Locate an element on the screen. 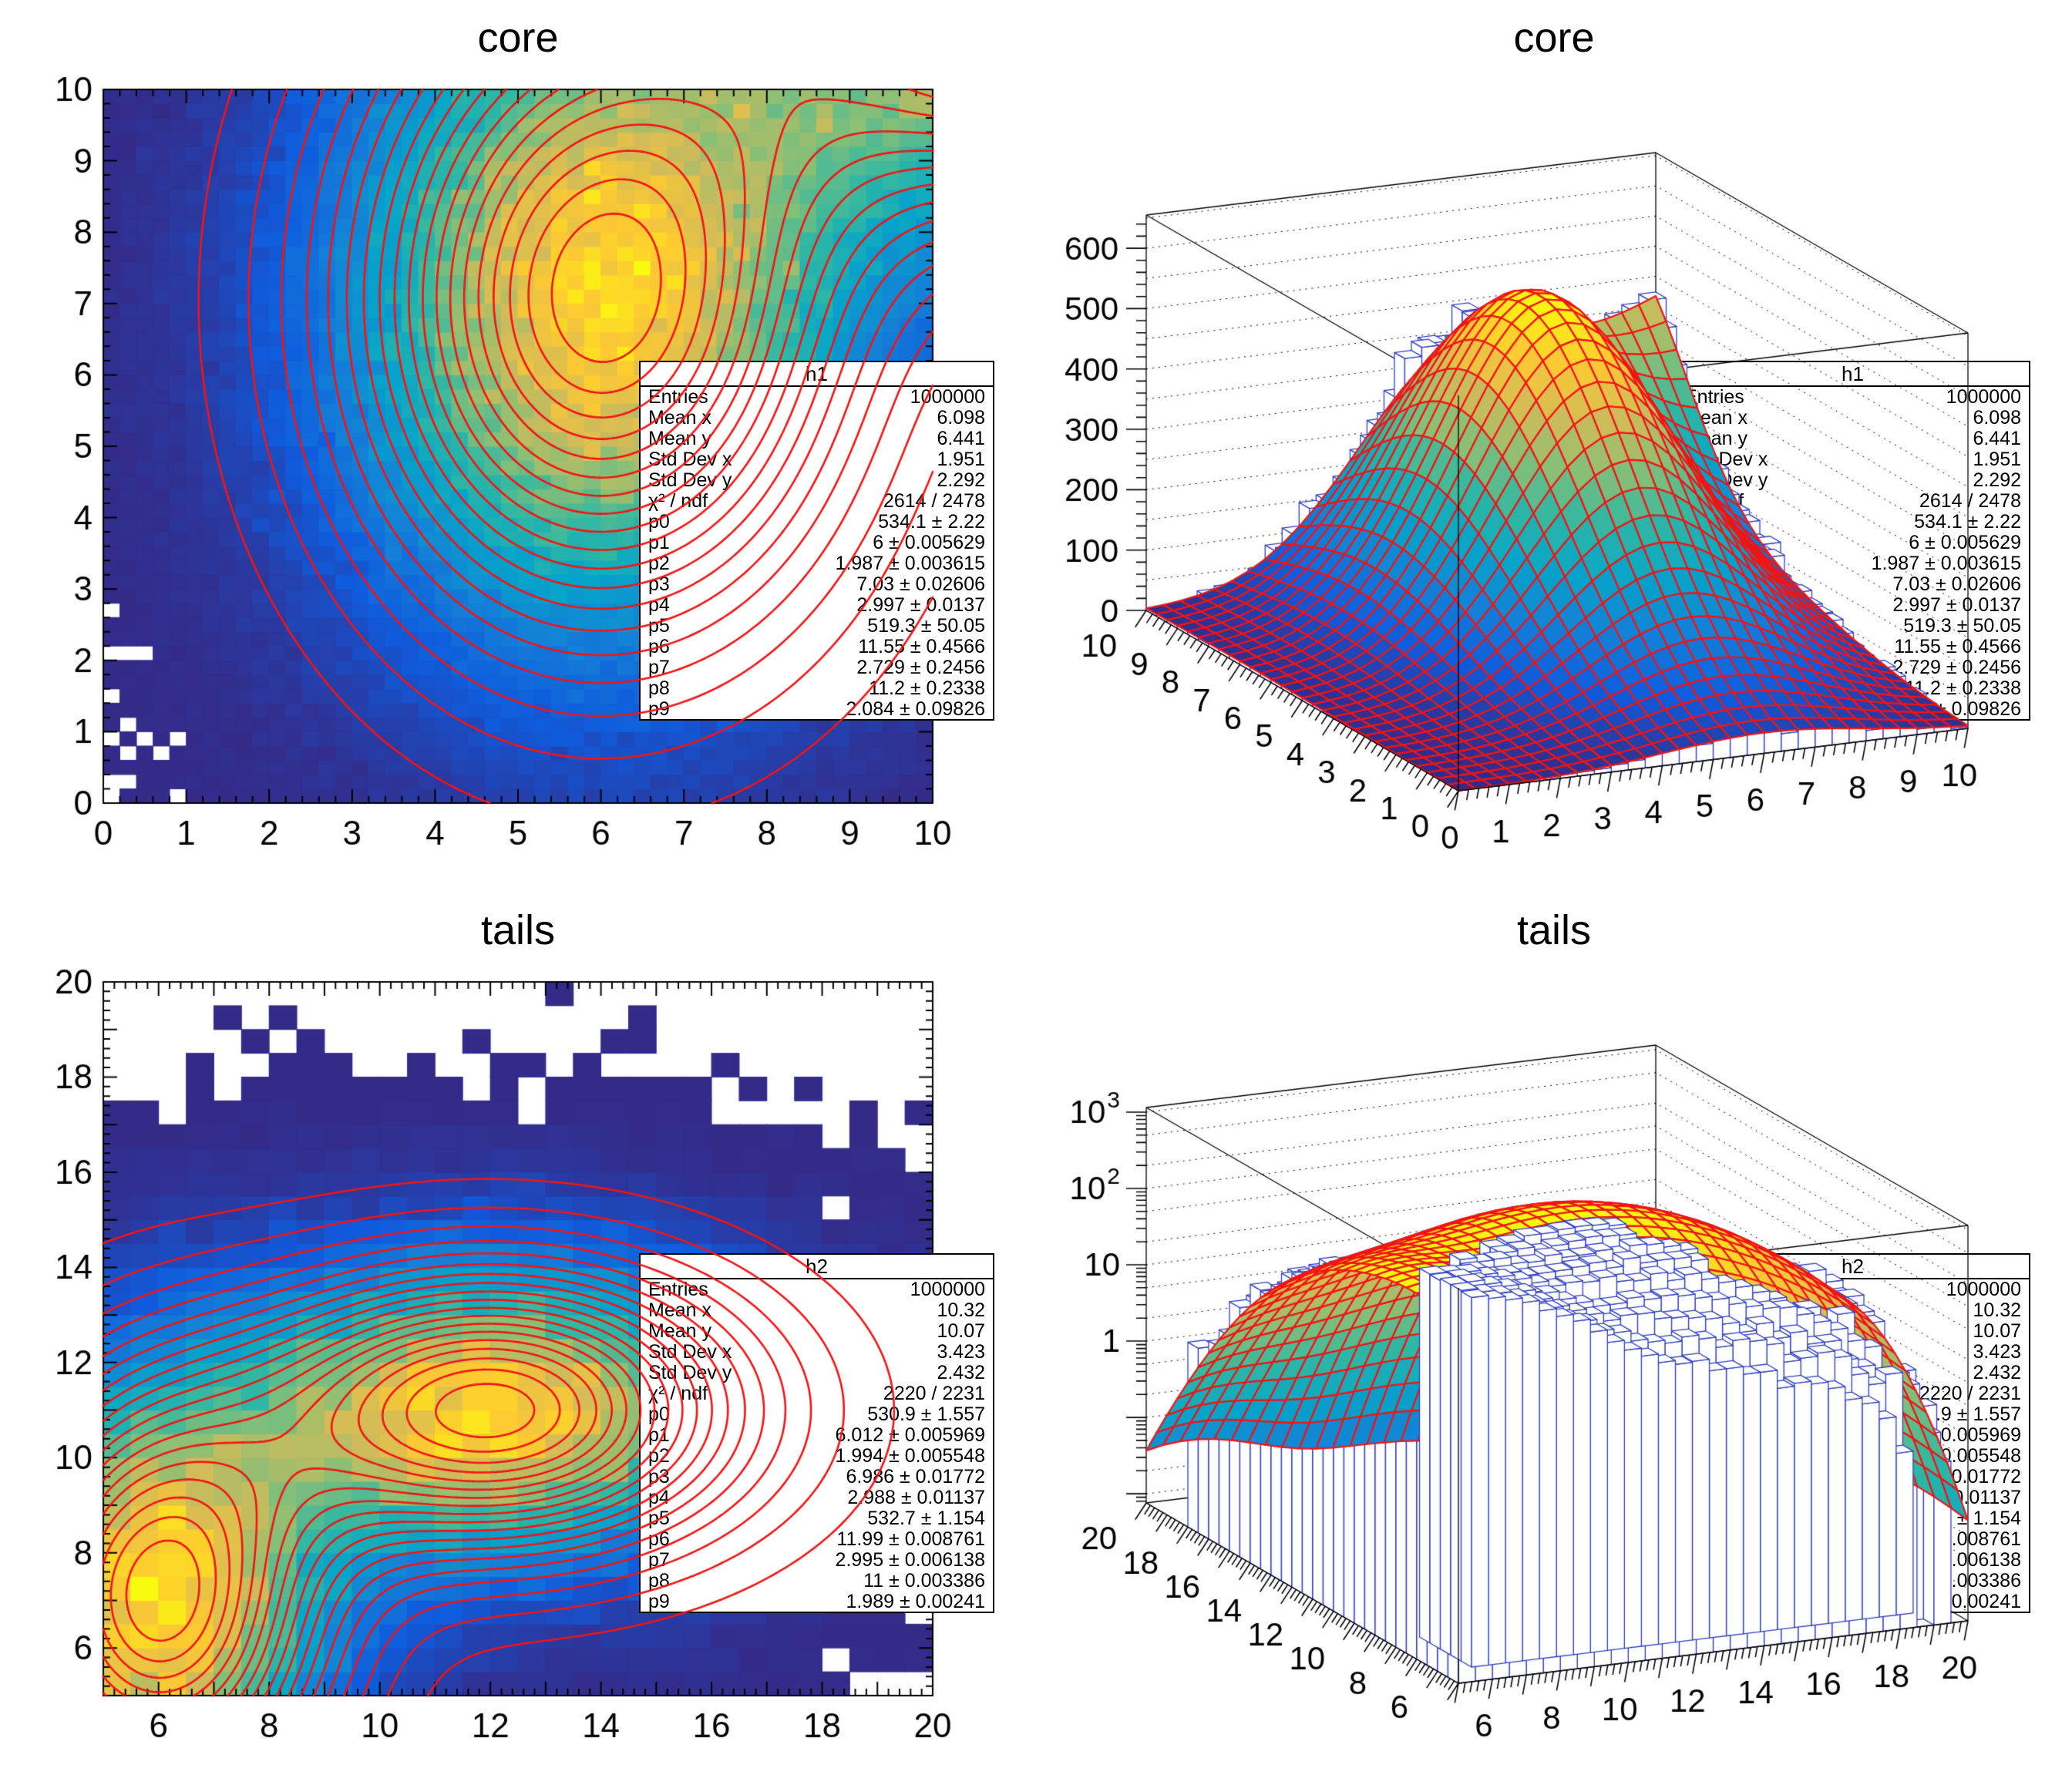 This screenshot has width=2072, height=1785. stat-row-value: 532.7 ± 1.154 is located at coordinates (926, 1518).